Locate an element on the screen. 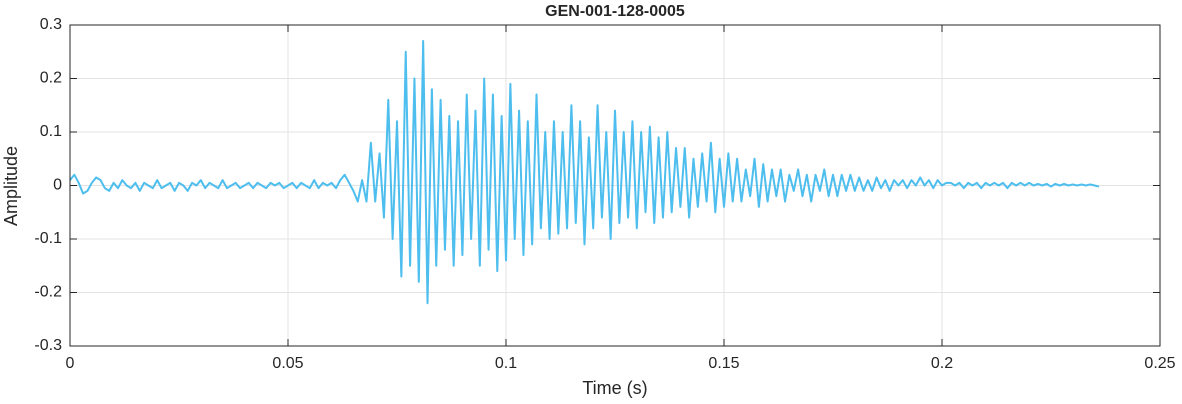 The width and height of the screenshot is (1182, 404). y-tick-label: -0.2 is located at coordinates (48, 292).